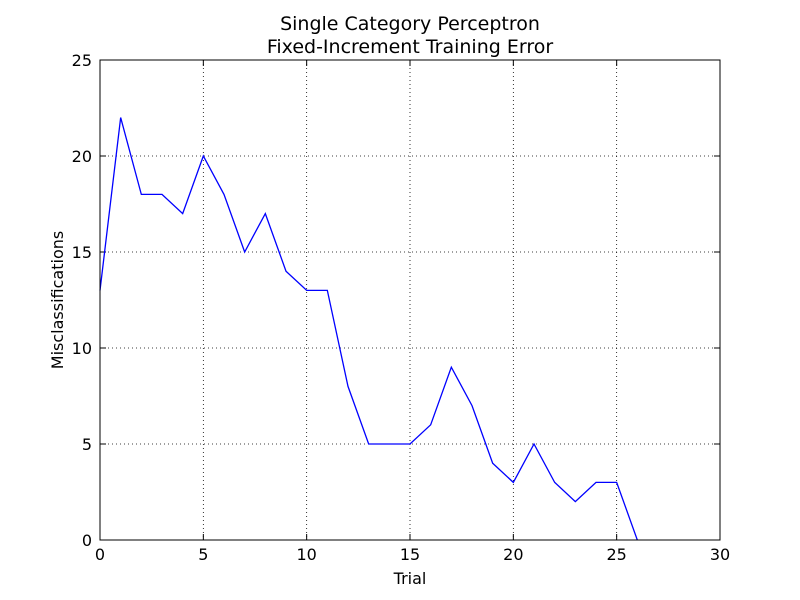 Image resolution: width=800 pixels, height=600 pixels. What do you see at coordinates (203, 554) in the screenshot?
I see `x-tick-label: 5` at bounding box center [203, 554].